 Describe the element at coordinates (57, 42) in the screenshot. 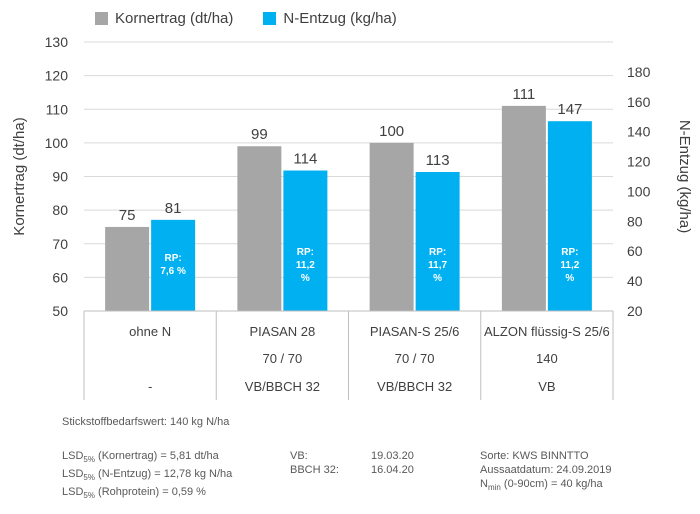

I see `y-tick-label-left: 130` at that location.